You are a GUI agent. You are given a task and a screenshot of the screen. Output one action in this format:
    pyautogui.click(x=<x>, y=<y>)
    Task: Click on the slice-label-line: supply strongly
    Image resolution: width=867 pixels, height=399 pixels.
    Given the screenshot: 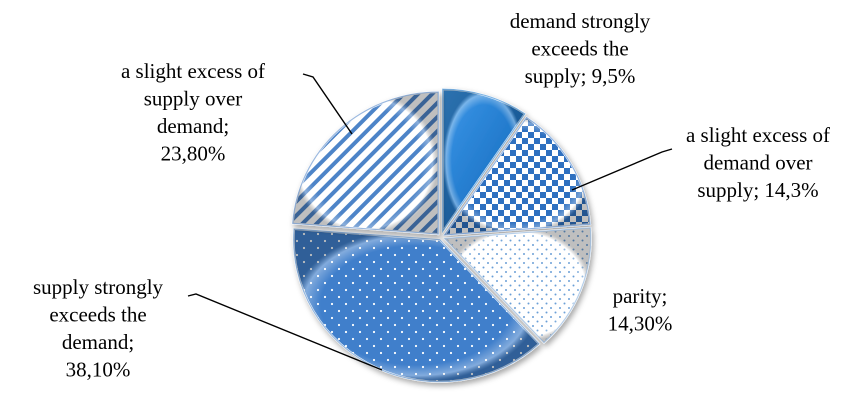 What is the action you would take?
    pyautogui.click(x=98, y=287)
    